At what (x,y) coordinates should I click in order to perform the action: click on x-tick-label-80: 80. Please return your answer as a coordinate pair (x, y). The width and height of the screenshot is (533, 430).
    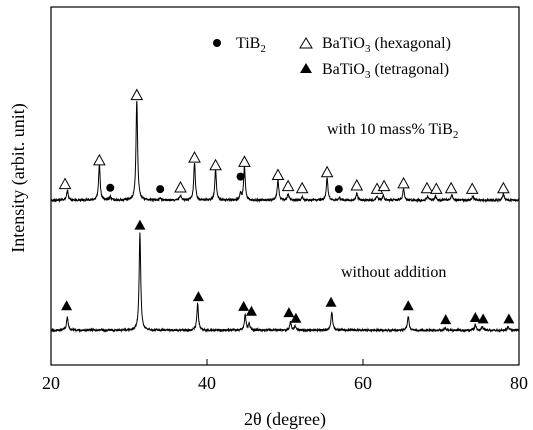
    Looking at the image, I should click on (519, 383).